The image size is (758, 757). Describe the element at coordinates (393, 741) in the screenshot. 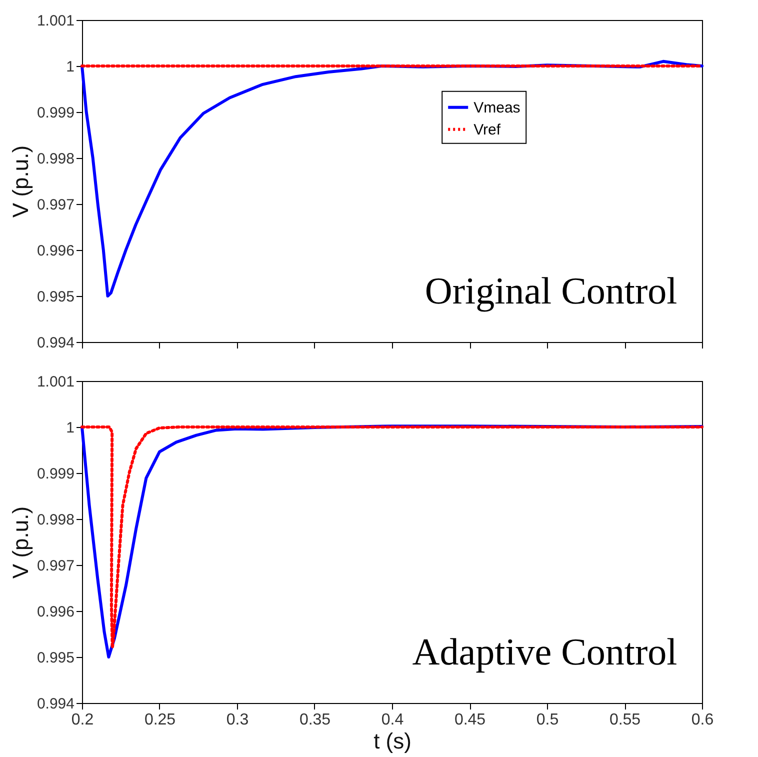

I see `x-axis-title: t (s)` at that location.